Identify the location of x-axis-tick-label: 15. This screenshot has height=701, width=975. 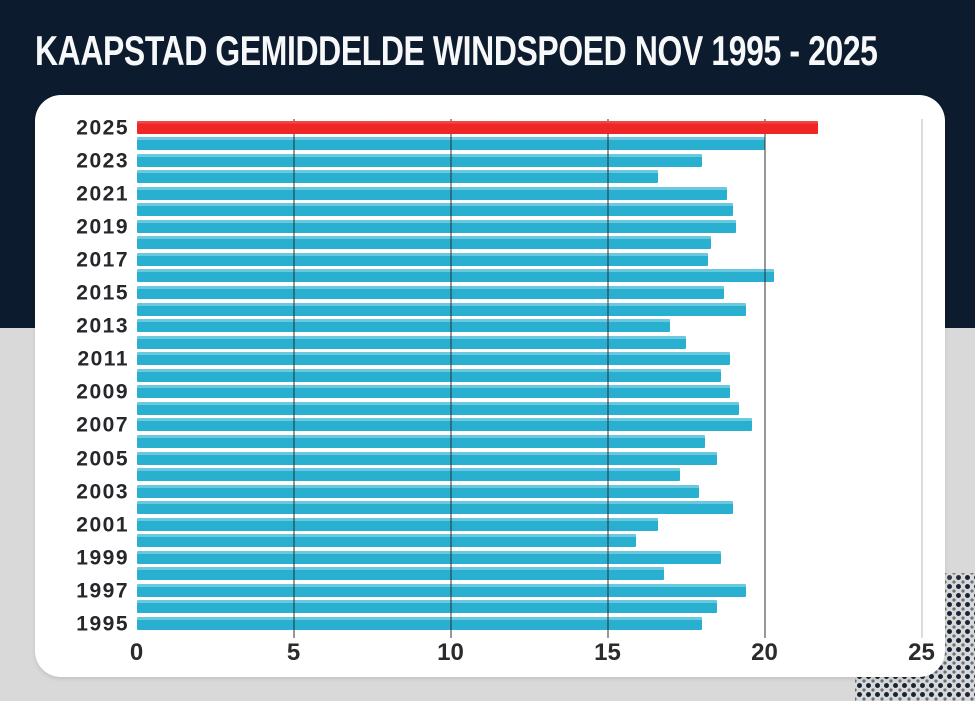
(607, 652).